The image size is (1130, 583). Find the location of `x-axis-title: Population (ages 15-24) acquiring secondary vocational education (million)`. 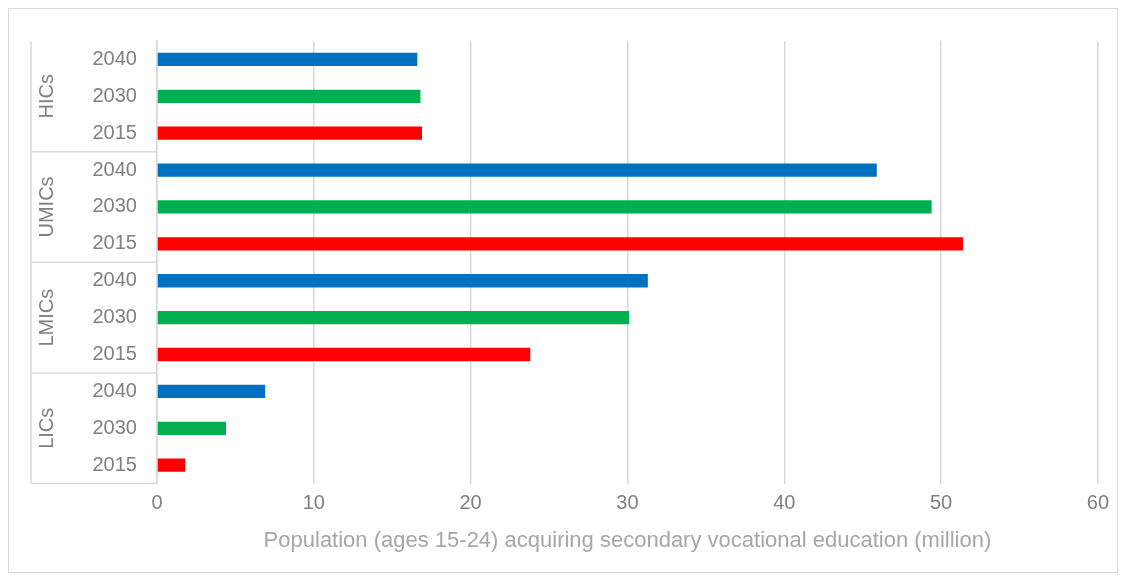

x-axis-title: Population (ages 15-24) acquiring secondary vocational education (million) is located at coordinates (627, 539).